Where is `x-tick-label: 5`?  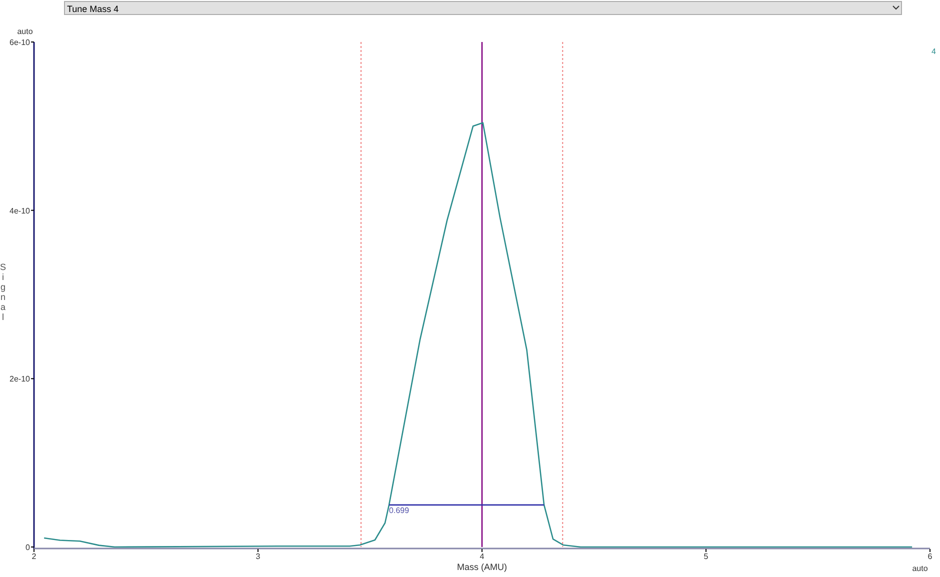 x-tick-label: 5 is located at coordinates (706, 556).